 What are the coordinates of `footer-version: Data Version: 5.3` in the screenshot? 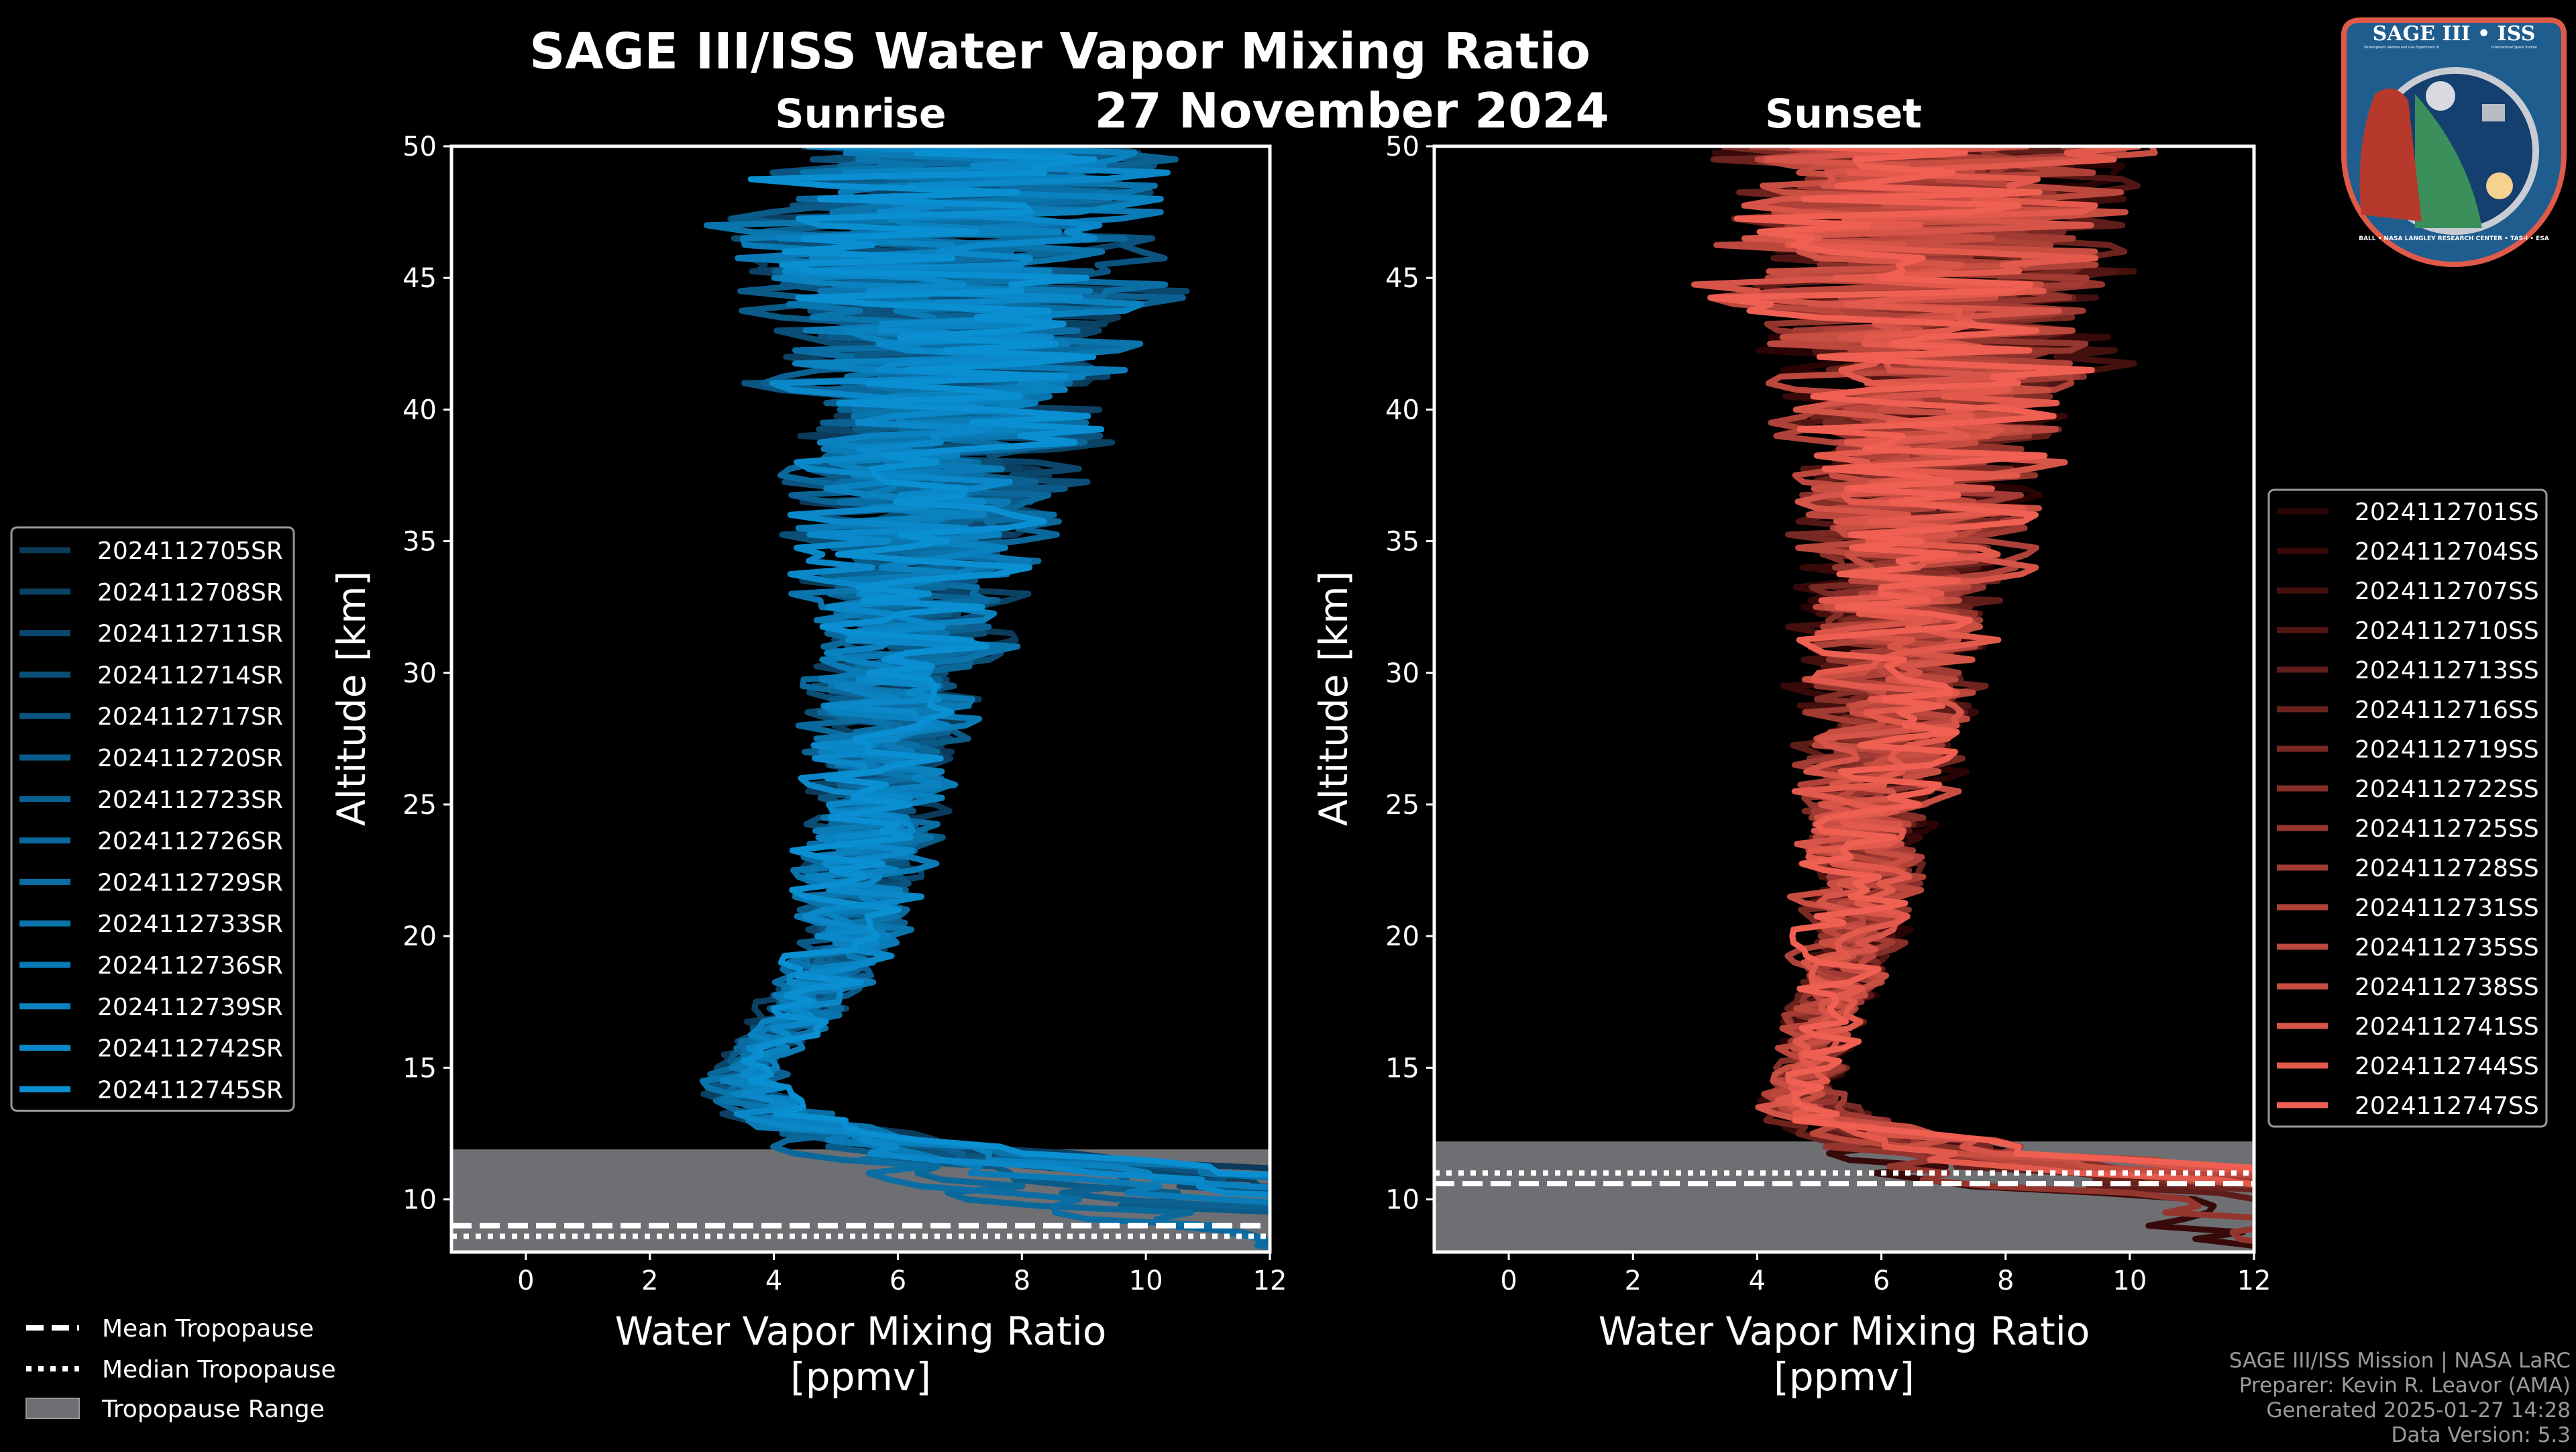 It's located at (2481, 1435).